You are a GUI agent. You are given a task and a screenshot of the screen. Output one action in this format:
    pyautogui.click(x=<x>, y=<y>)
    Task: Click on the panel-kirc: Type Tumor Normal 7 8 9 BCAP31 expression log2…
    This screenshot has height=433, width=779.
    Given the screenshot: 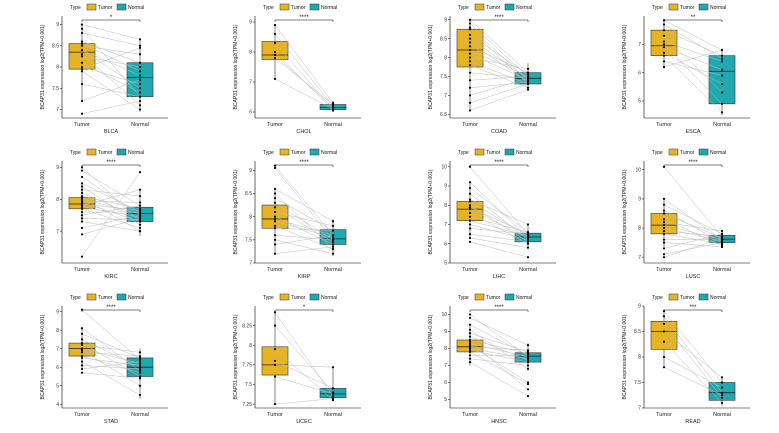 What is the action you would take?
    pyautogui.click(x=104, y=214)
    